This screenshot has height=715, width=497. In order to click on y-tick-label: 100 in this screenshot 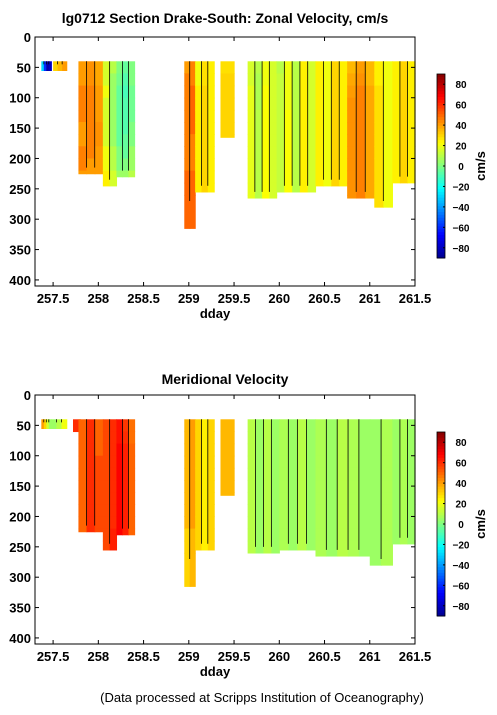, I will do `click(20, 456)`.